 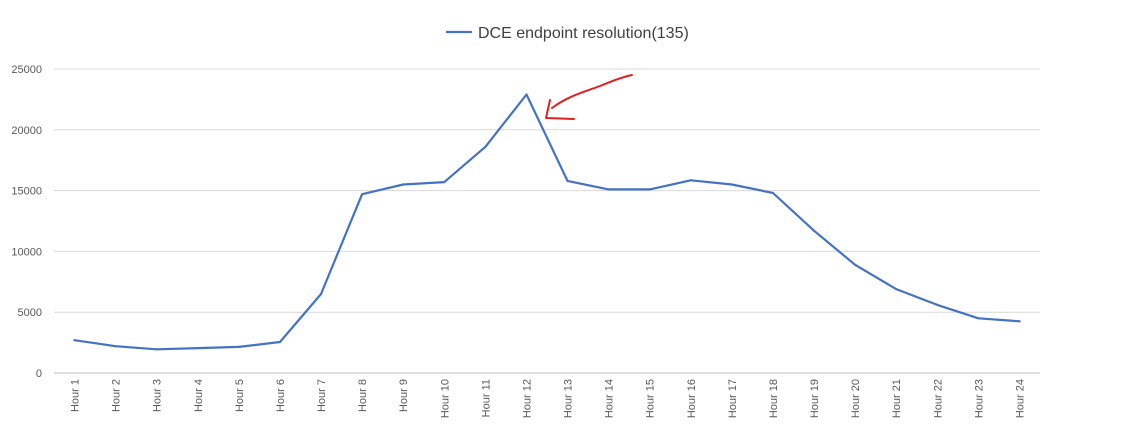 What do you see at coordinates (651, 398) in the screenshot?
I see `x-tick-label: Hour 15` at bounding box center [651, 398].